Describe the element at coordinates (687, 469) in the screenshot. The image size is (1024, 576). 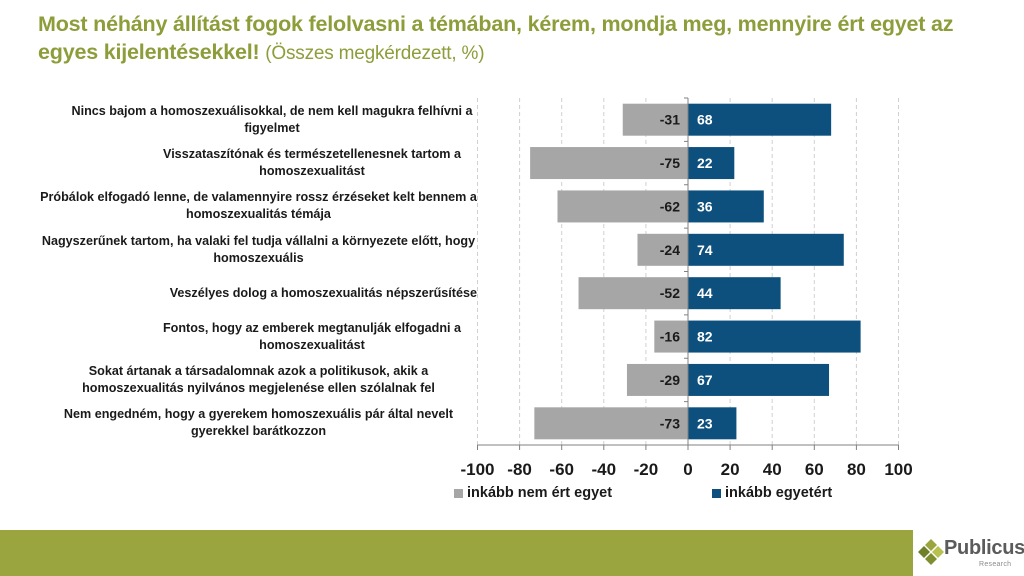
I see `x-tick-label: 0` at that location.